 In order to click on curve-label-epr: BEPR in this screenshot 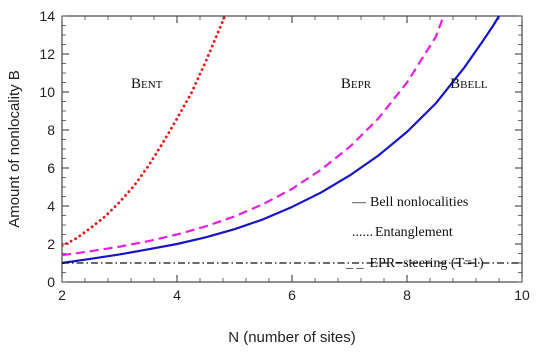, I will do `click(356, 84)`.